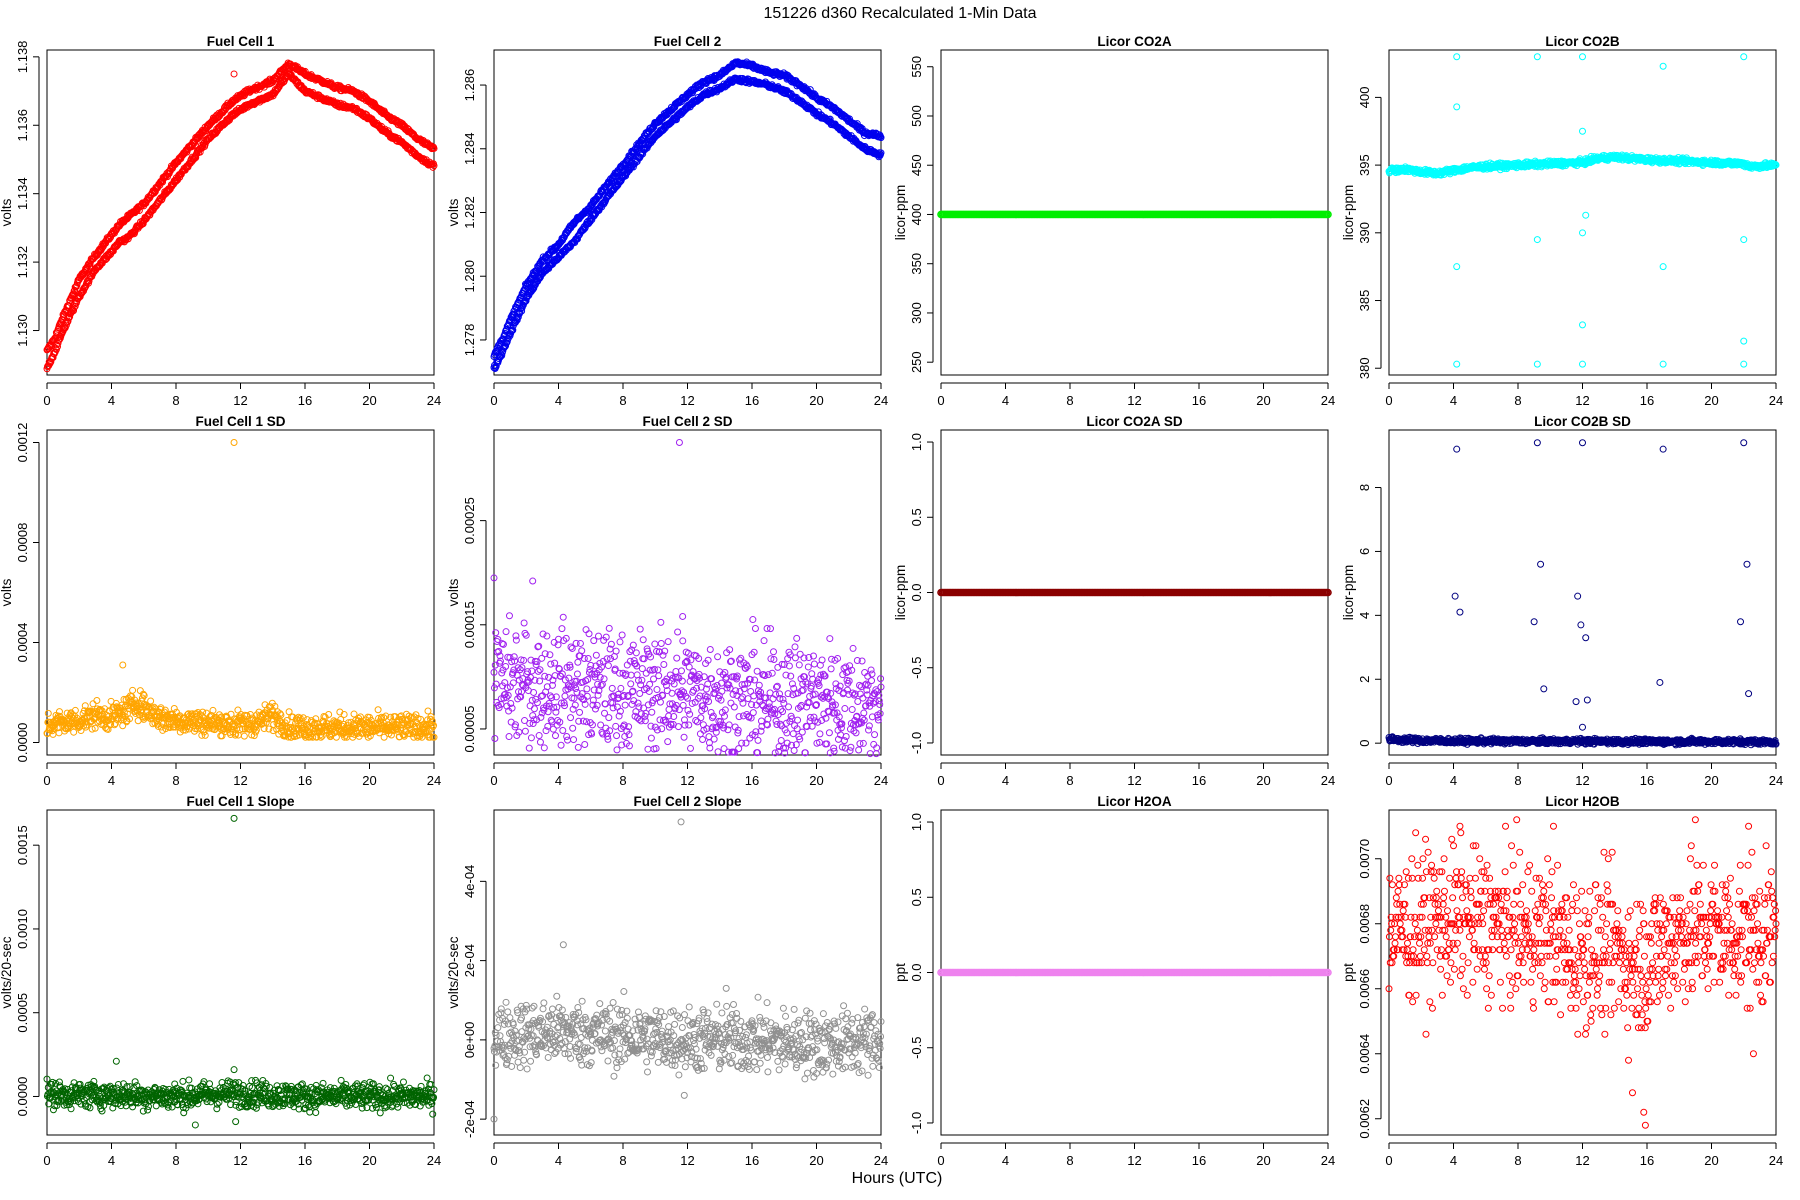  Describe the element at coordinates (1364, 233) in the screenshot. I see `y-tick-label: 390` at that location.